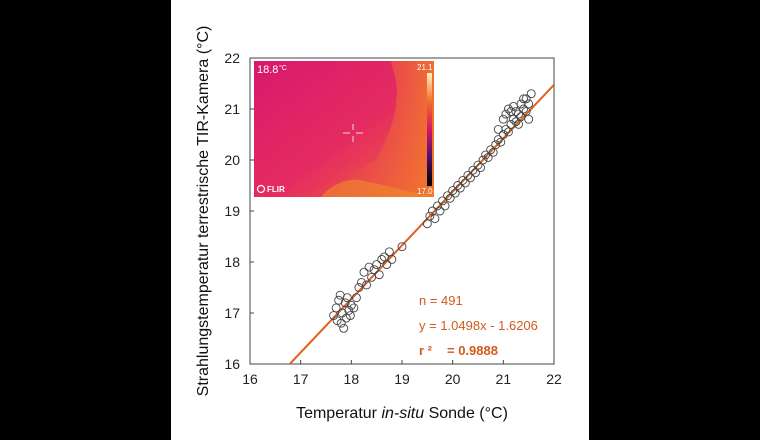  I want to click on thermal-color-scale, so click(429, 129).